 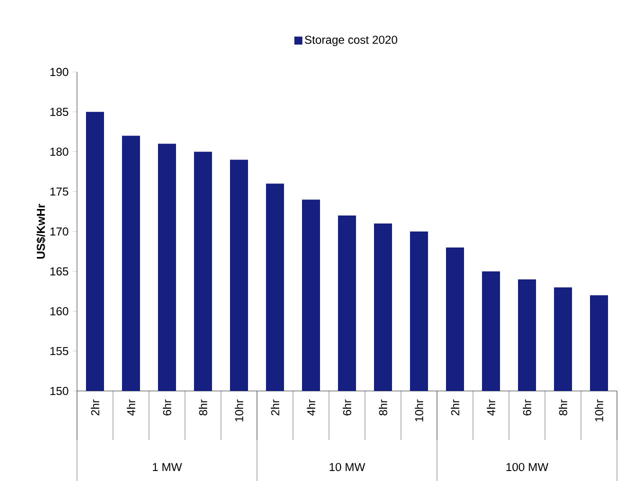 I want to click on text: 100 MW, so click(x=527, y=467).